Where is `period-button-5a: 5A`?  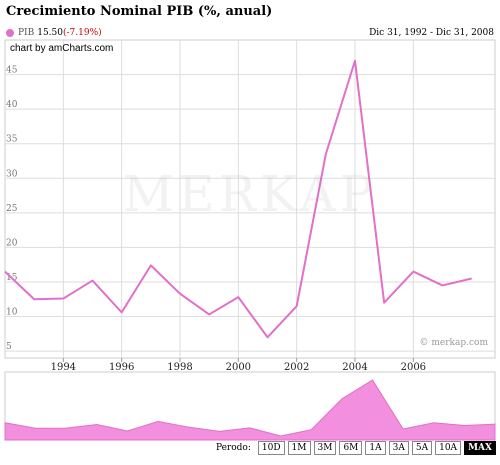 period-button-5a: 5A is located at coordinates (422, 448).